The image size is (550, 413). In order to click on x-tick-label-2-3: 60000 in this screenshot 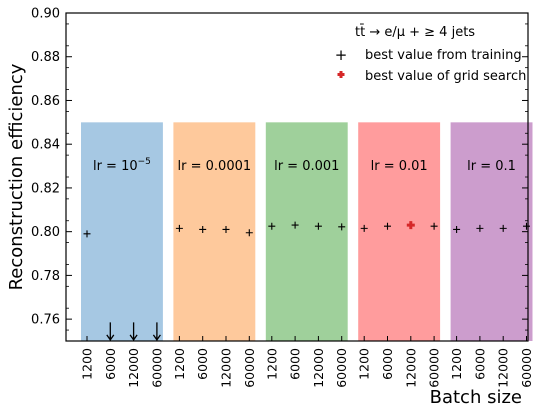, I will do `click(341, 368)`.